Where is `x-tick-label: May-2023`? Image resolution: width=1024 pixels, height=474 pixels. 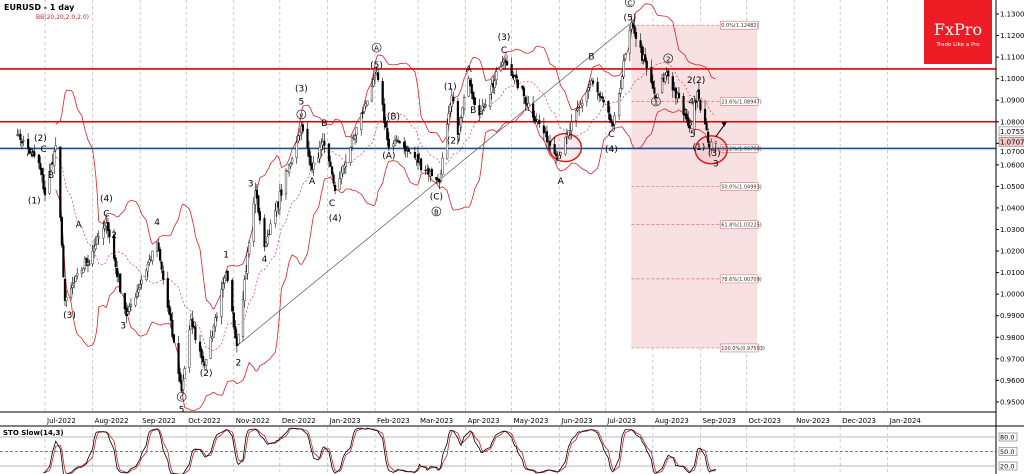 x-tick-label: May-2023 is located at coordinates (531, 421).